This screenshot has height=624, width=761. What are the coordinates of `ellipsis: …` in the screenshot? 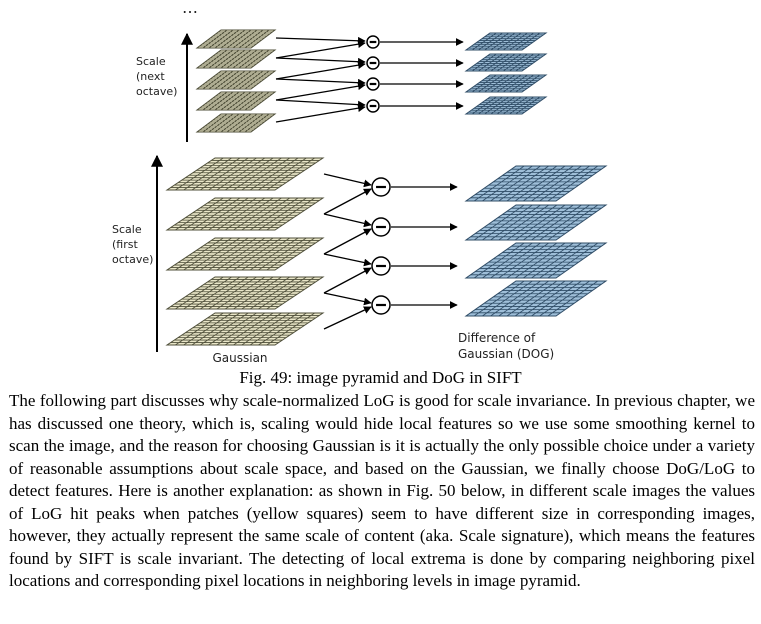 It's located at (190, 8).